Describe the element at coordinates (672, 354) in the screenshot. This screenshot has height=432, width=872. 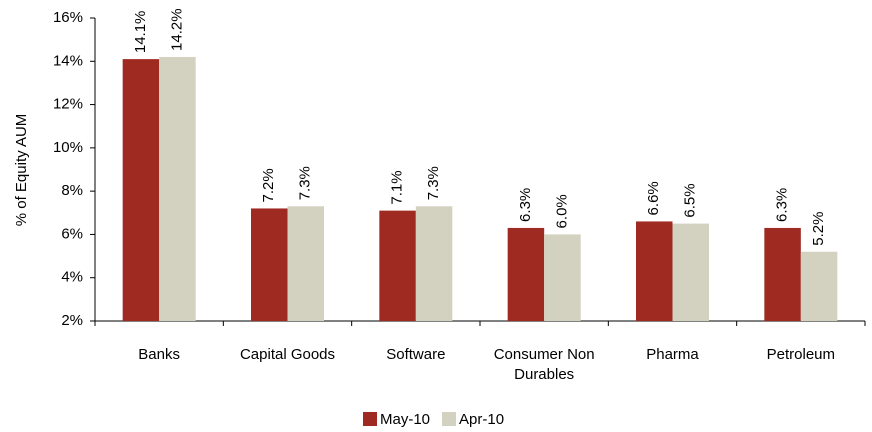
I see `x-tick-label: Pharma` at that location.